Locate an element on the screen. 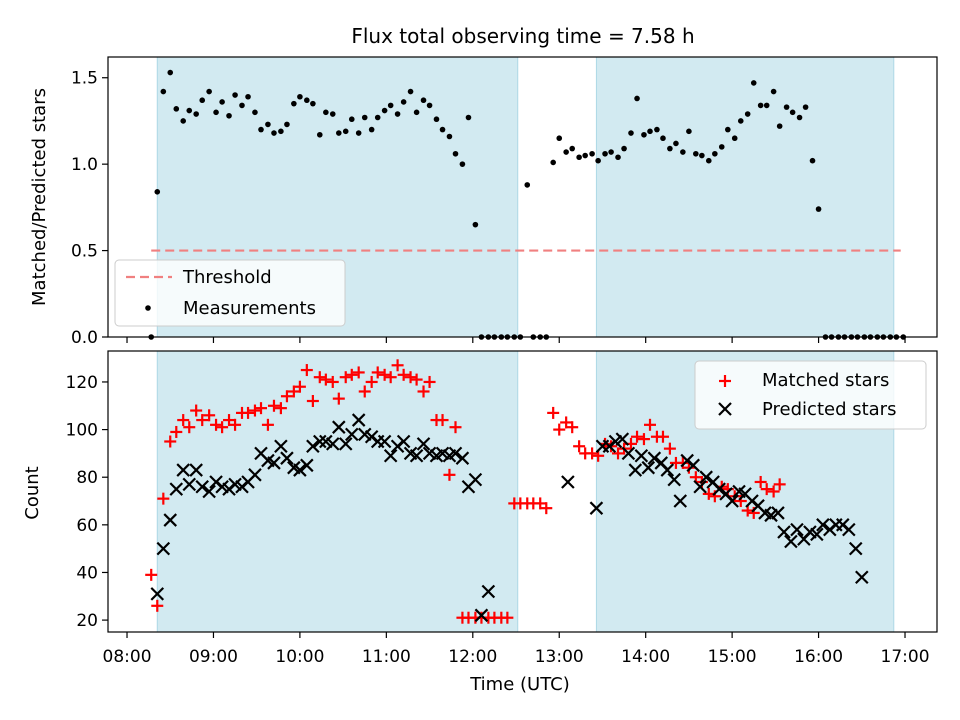  x-tick-label: 13:00 is located at coordinates (559, 657).